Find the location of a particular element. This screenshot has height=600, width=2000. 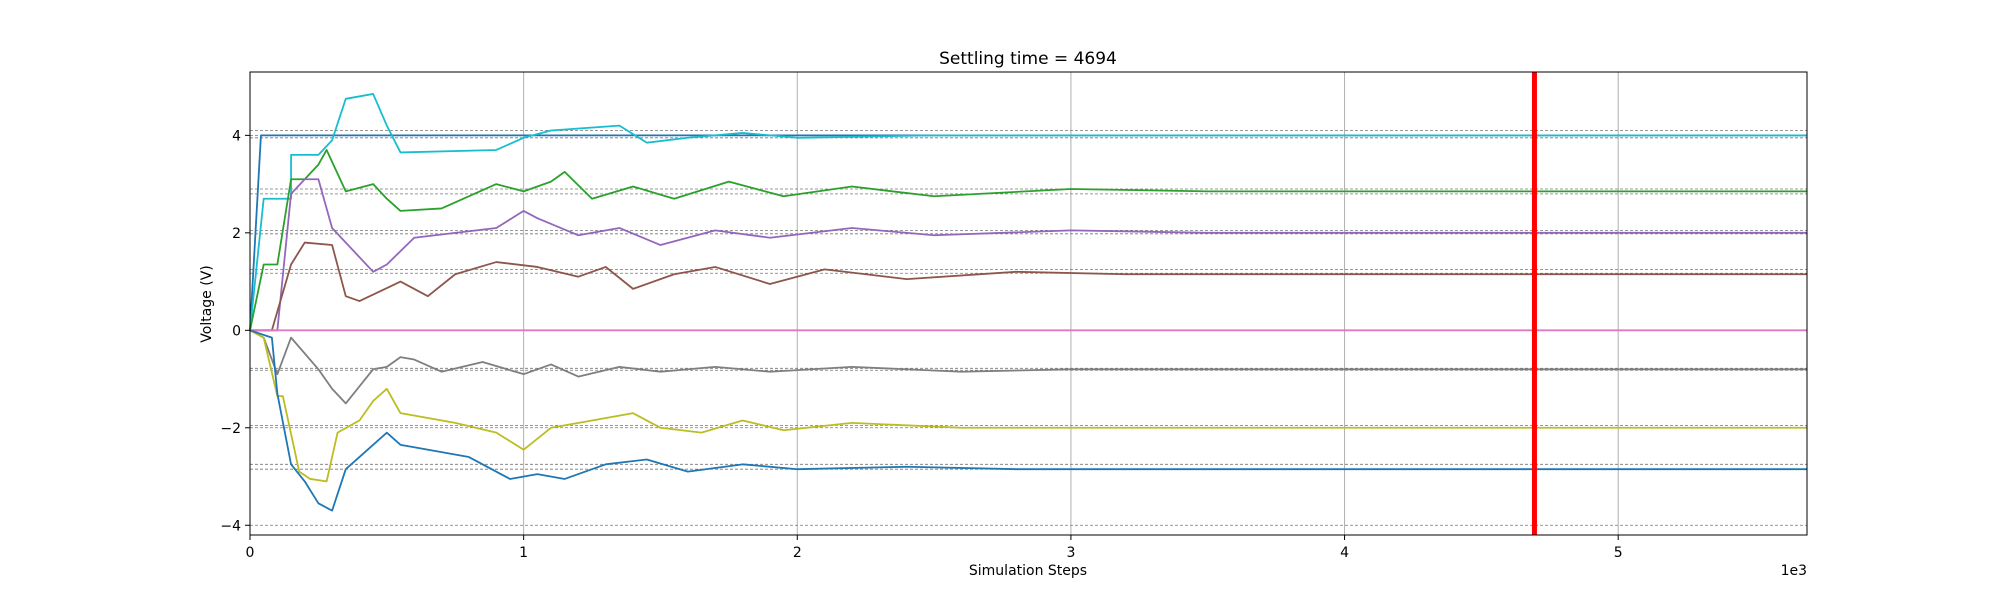

y-tick-label: −4 is located at coordinates (230, 526).